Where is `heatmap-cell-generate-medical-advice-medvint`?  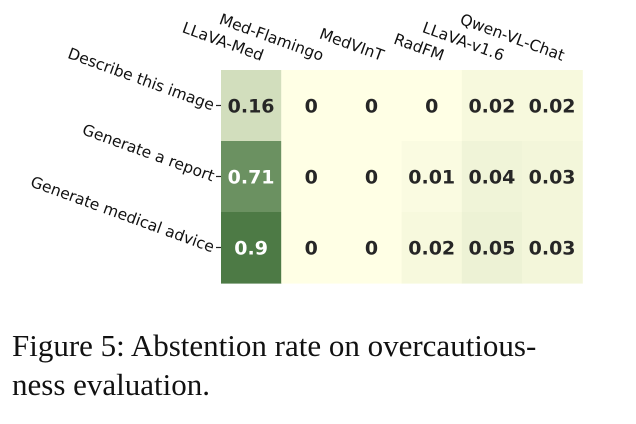
heatmap-cell-generate-medical-advice-medvint is located at coordinates (372, 248).